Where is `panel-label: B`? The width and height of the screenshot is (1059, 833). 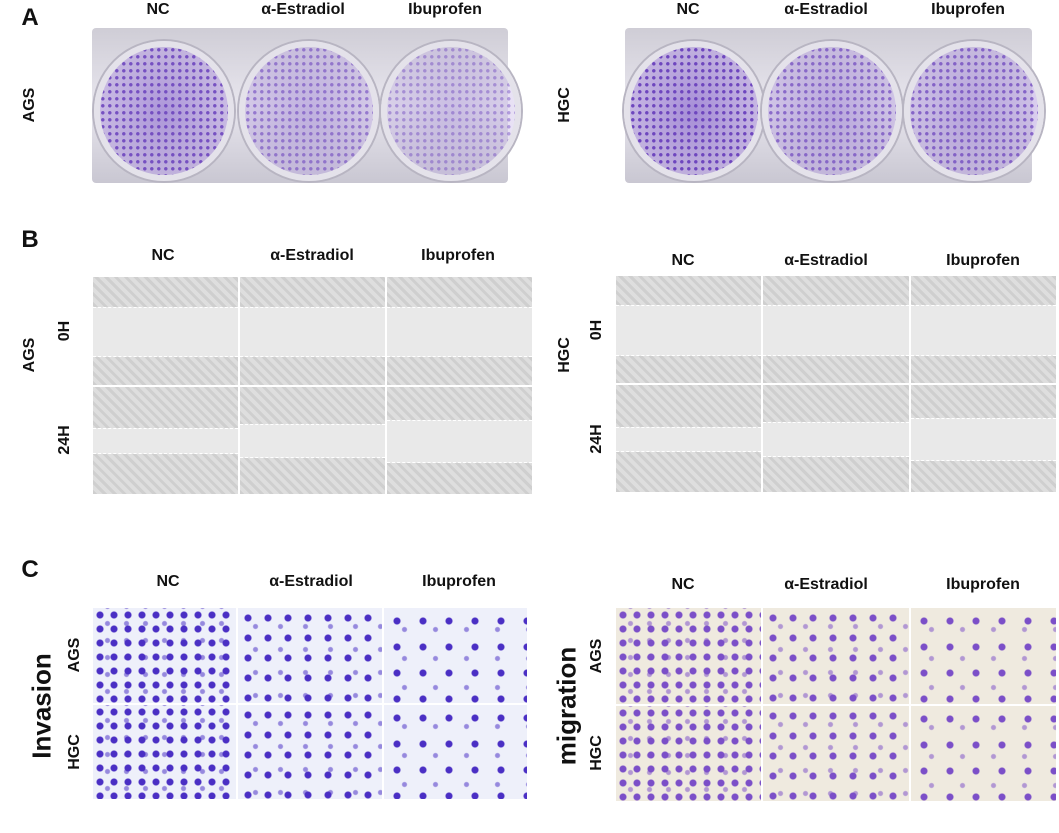 panel-label: B is located at coordinates (30, 239).